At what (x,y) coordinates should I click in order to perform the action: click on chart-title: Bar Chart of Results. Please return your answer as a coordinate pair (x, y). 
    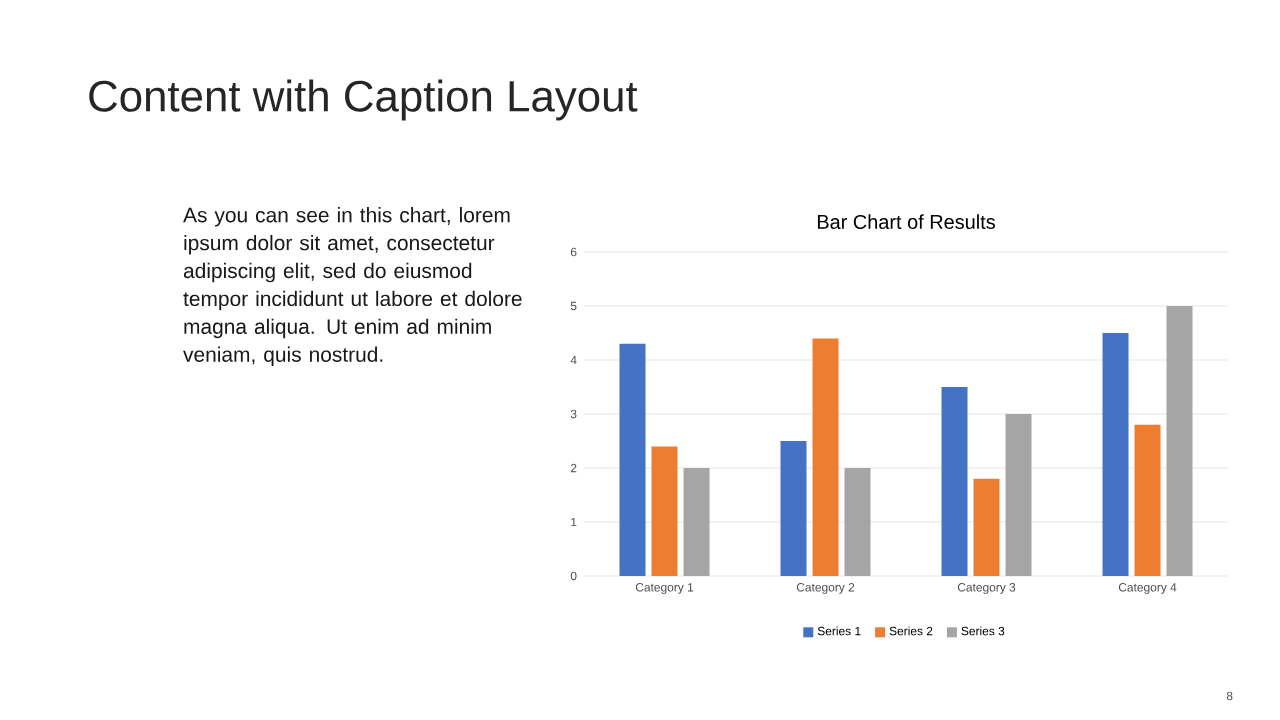
    Looking at the image, I should click on (906, 221).